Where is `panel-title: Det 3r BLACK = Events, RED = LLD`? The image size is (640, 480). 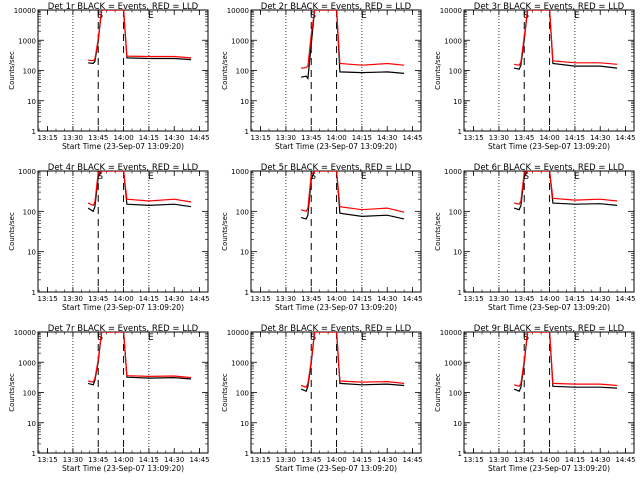 panel-title: Det 3r BLACK = Events, RED = LLD is located at coordinates (549, 7).